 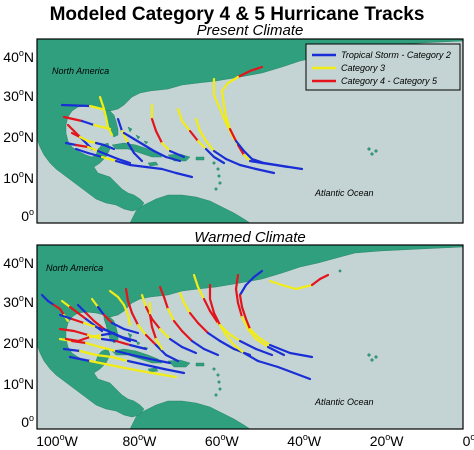 I want to click on legend-label-c3: Category 3, so click(x=363, y=68).